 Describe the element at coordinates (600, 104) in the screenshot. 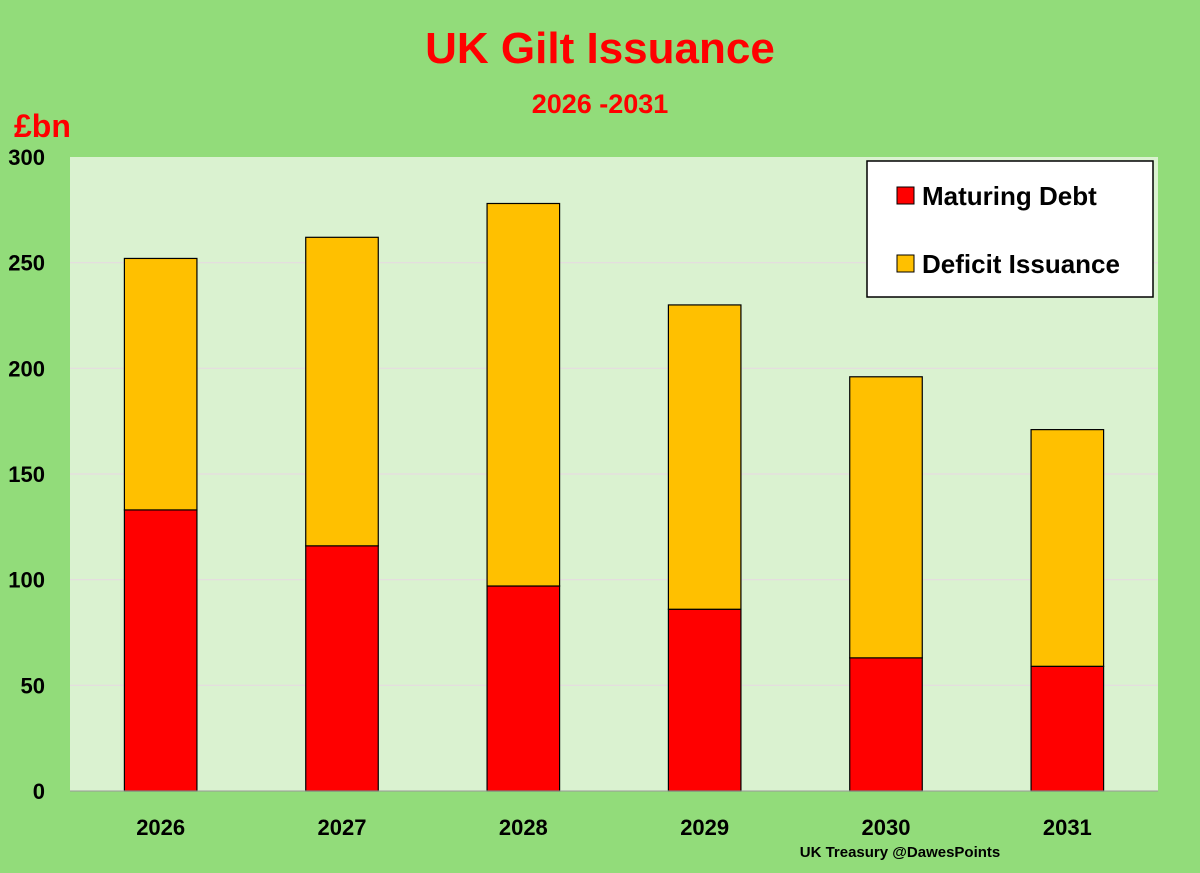

I see `chart-subtitle: 2026 -2031` at that location.